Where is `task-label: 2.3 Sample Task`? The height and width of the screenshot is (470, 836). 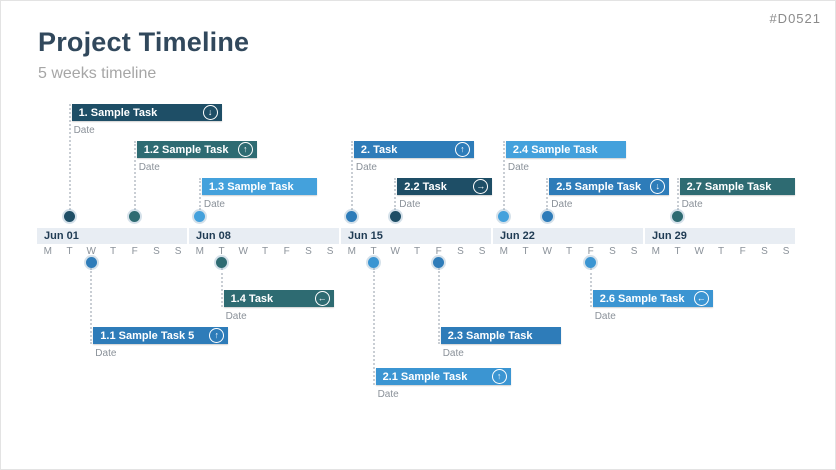 task-label: 2.3 Sample Task is located at coordinates (490, 335).